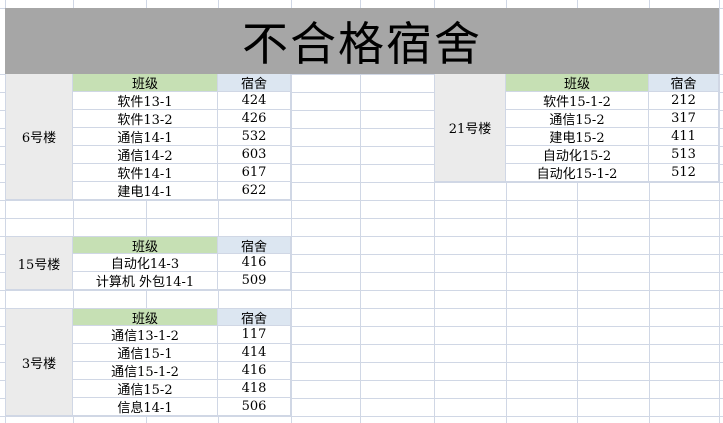  I want to click on class-cell: 通信14-2, so click(145, 155).